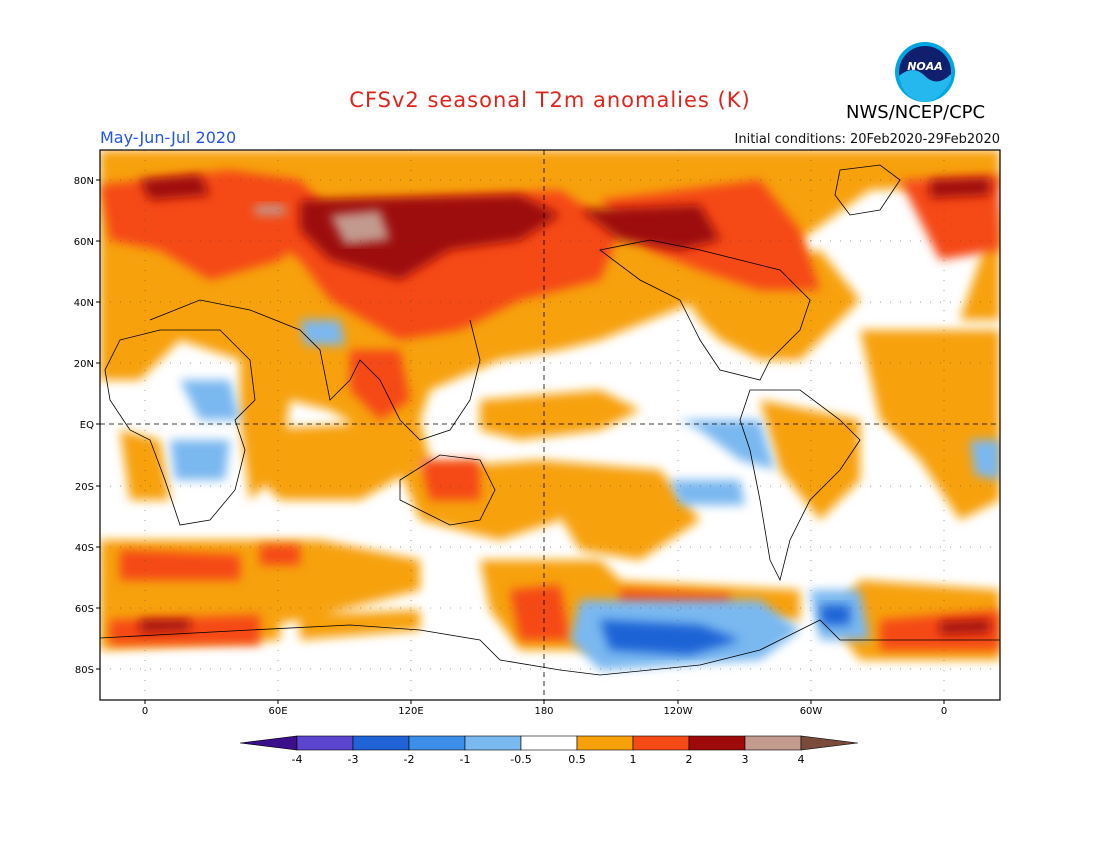 The width and height of the screenshot is (1100, 850). I want to click on noaa-logo-icon: NOAA, so click(925, 72).